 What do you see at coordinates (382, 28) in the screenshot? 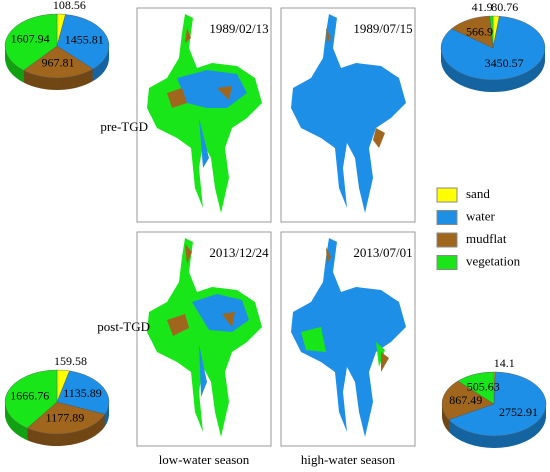
I see `map-date: 1989/07/15` at bounding box center [382, 28].